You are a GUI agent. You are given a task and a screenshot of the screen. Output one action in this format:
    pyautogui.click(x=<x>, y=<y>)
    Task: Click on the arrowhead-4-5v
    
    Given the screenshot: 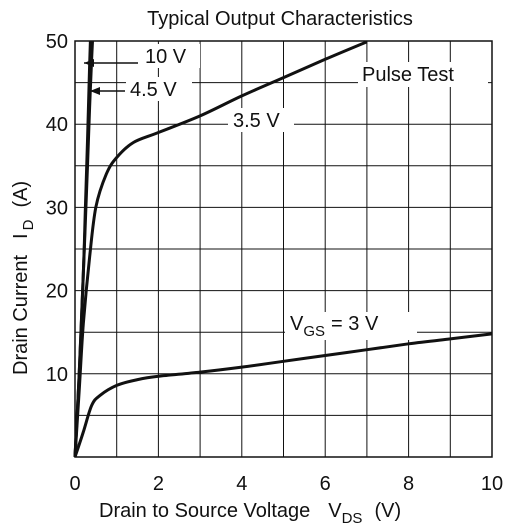 What is the action you would take?
    pyautogui.click(x=95, y=91)
    